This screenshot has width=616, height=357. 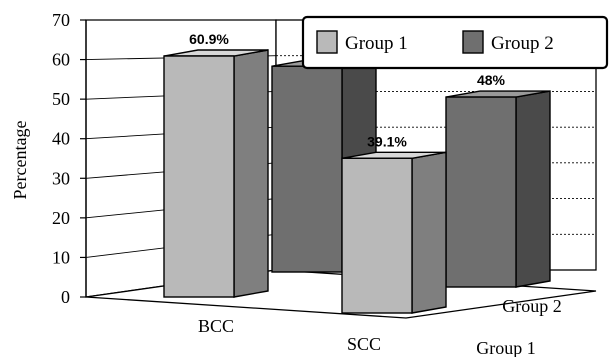 I want to click on bar-value-label: 39.1%, so click(x=387, y=141).